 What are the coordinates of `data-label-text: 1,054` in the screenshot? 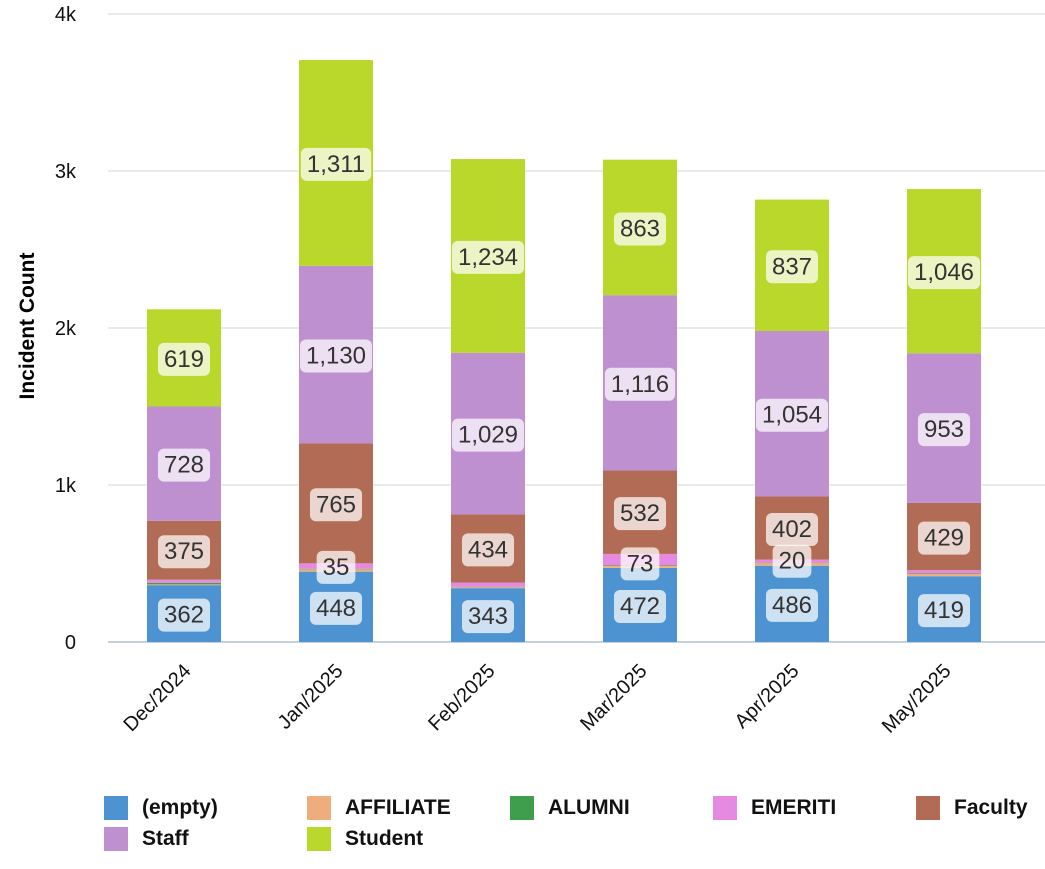 It's located at (792, 415).